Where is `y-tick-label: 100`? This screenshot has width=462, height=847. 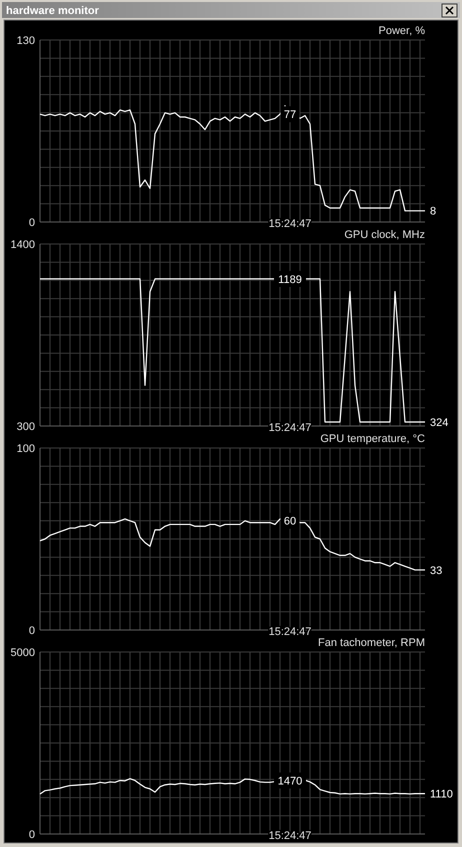
y-tick-label: 100 is located at coordinates (25, 448).